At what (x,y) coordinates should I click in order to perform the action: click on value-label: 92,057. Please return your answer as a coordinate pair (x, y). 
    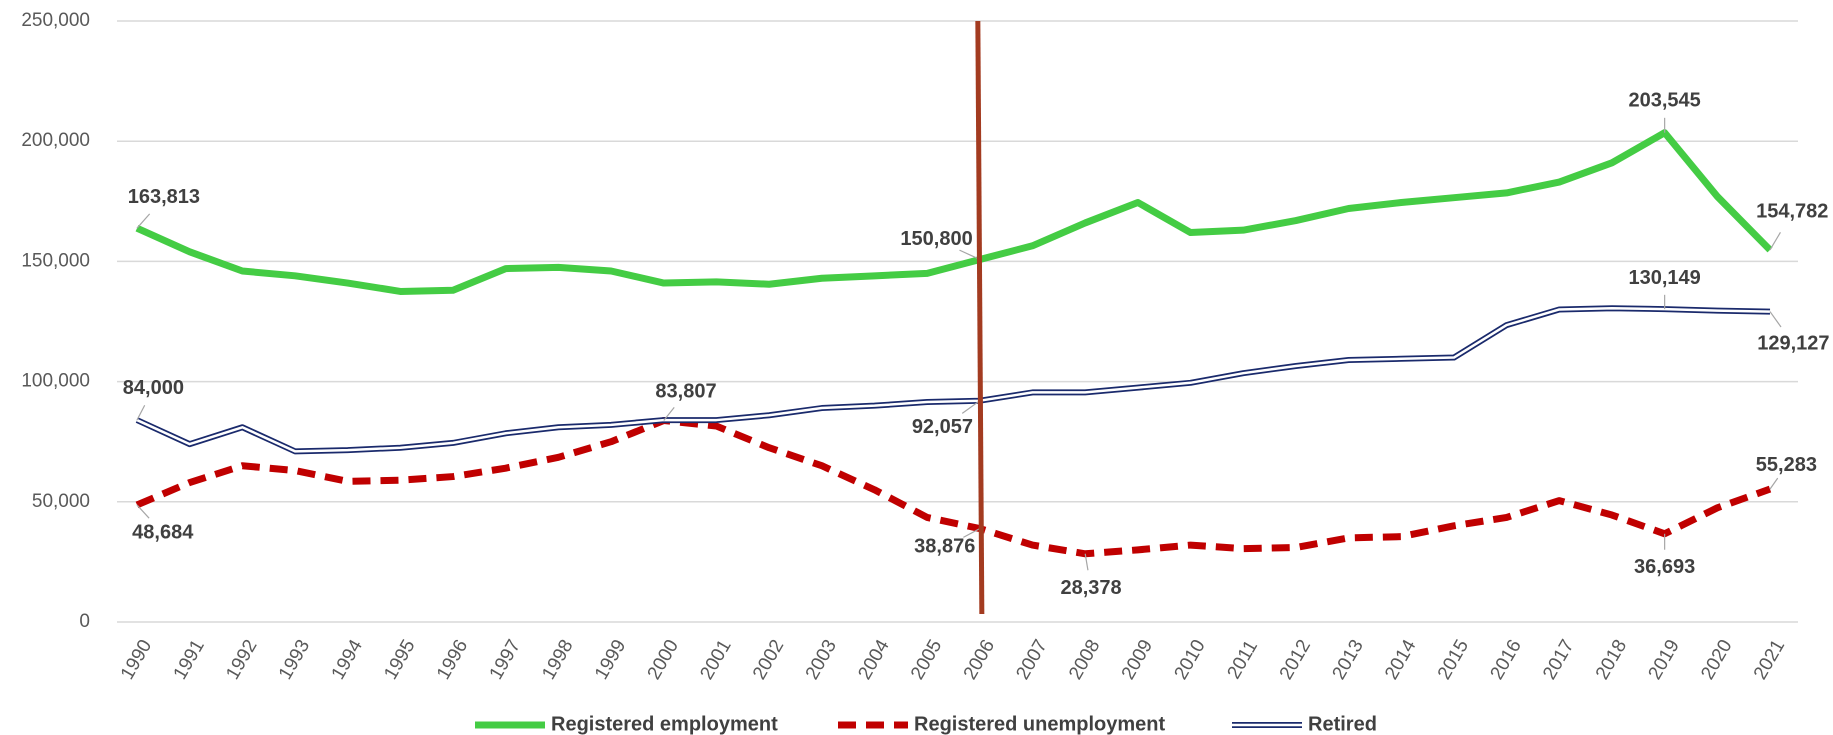
    Looking at the image, I should click on (942, 427).